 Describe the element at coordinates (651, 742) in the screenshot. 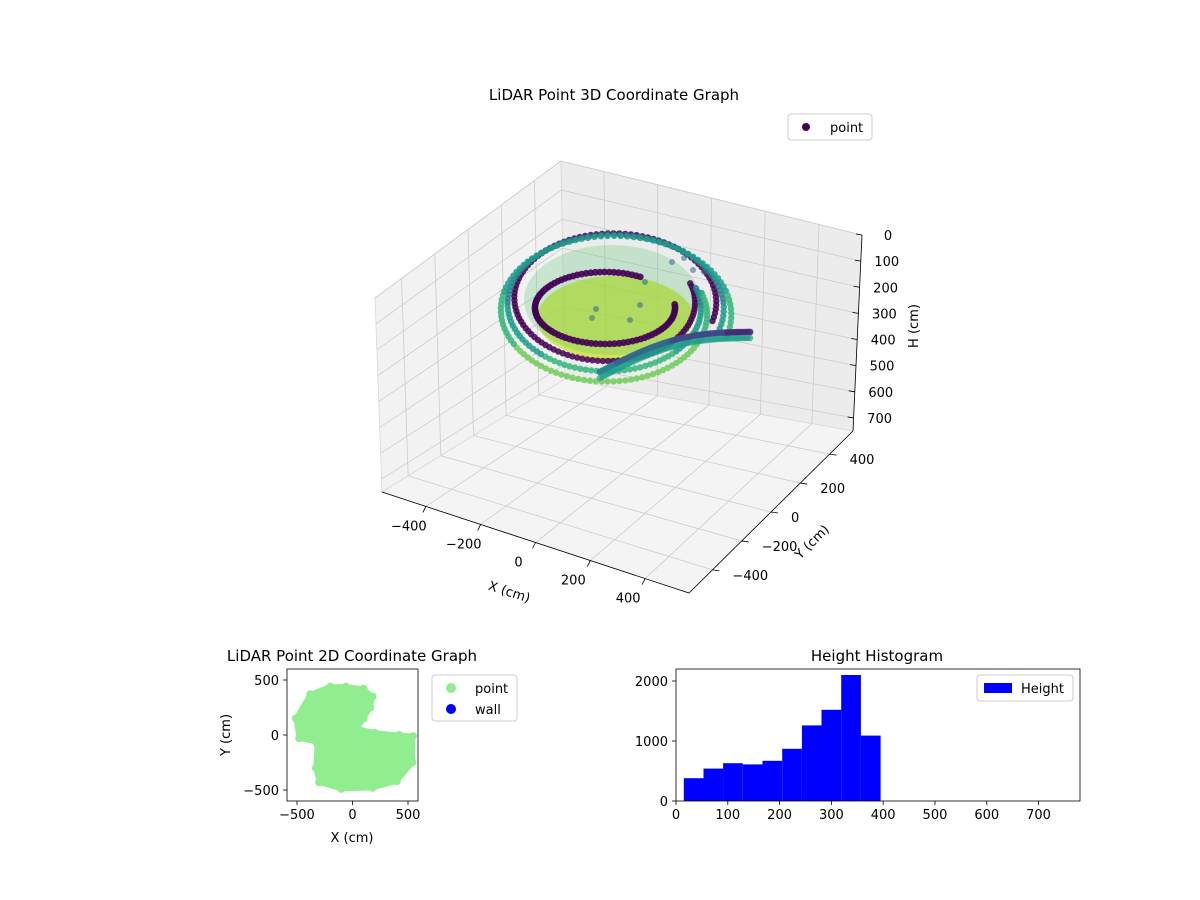

I see `y-tick-label: 1000` at that location.